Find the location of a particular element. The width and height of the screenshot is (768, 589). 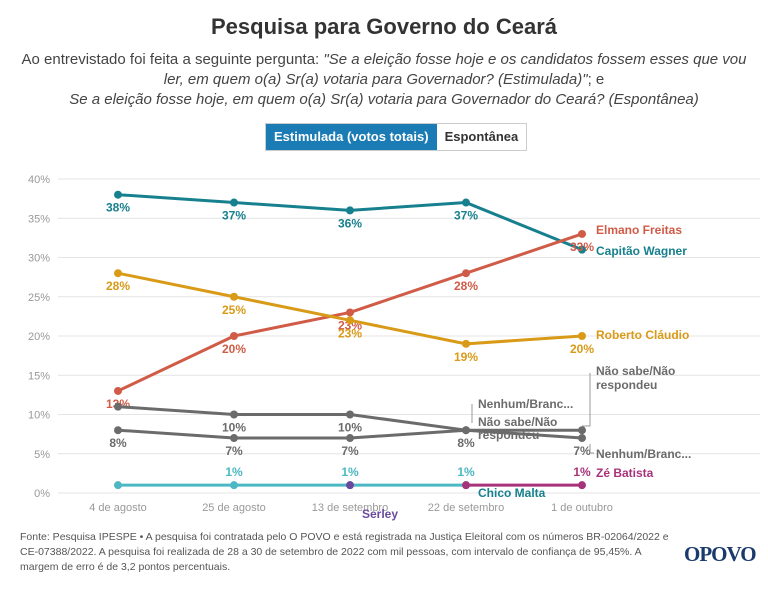

y-tick-label: 20% is located at coordinates (39, 337).